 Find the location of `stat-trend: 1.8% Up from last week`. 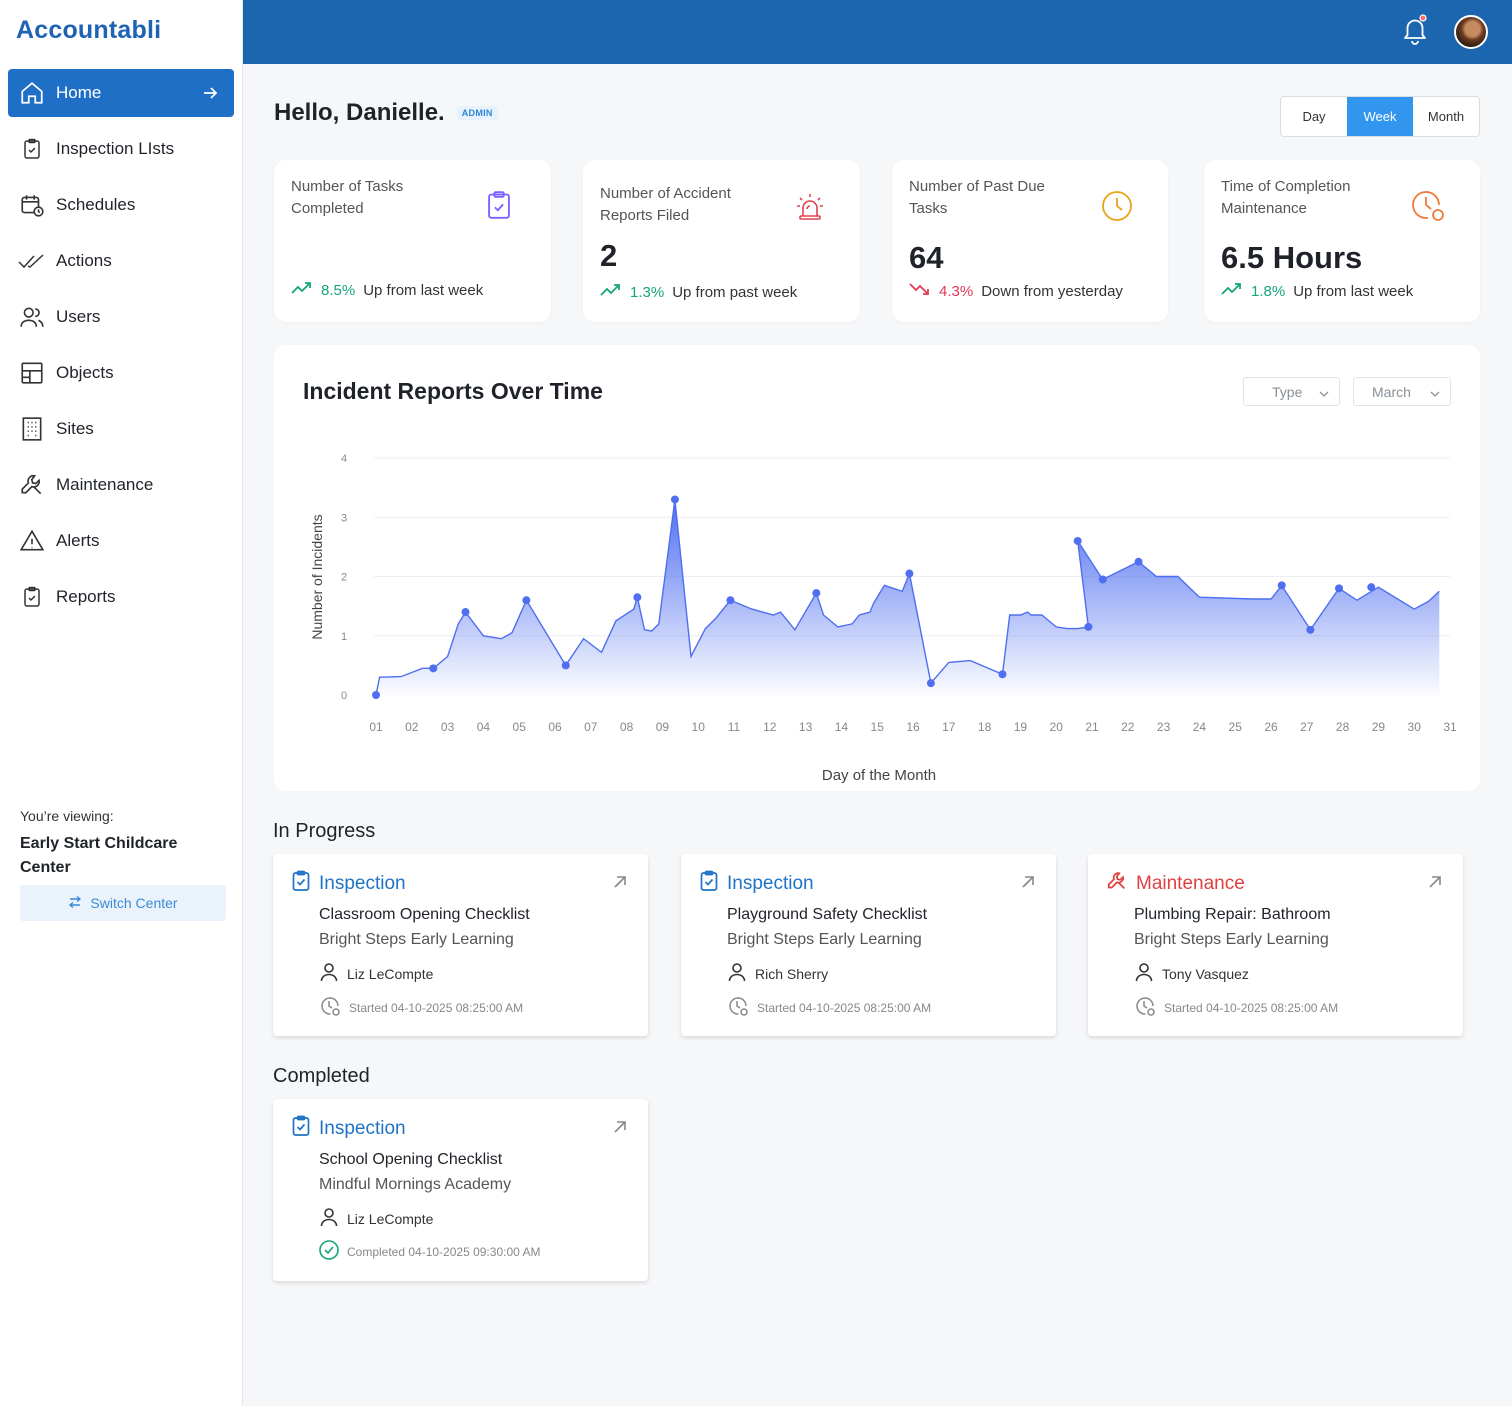

stat-trend: 1.8% Up from last week is located at coordinates (1317, 291).